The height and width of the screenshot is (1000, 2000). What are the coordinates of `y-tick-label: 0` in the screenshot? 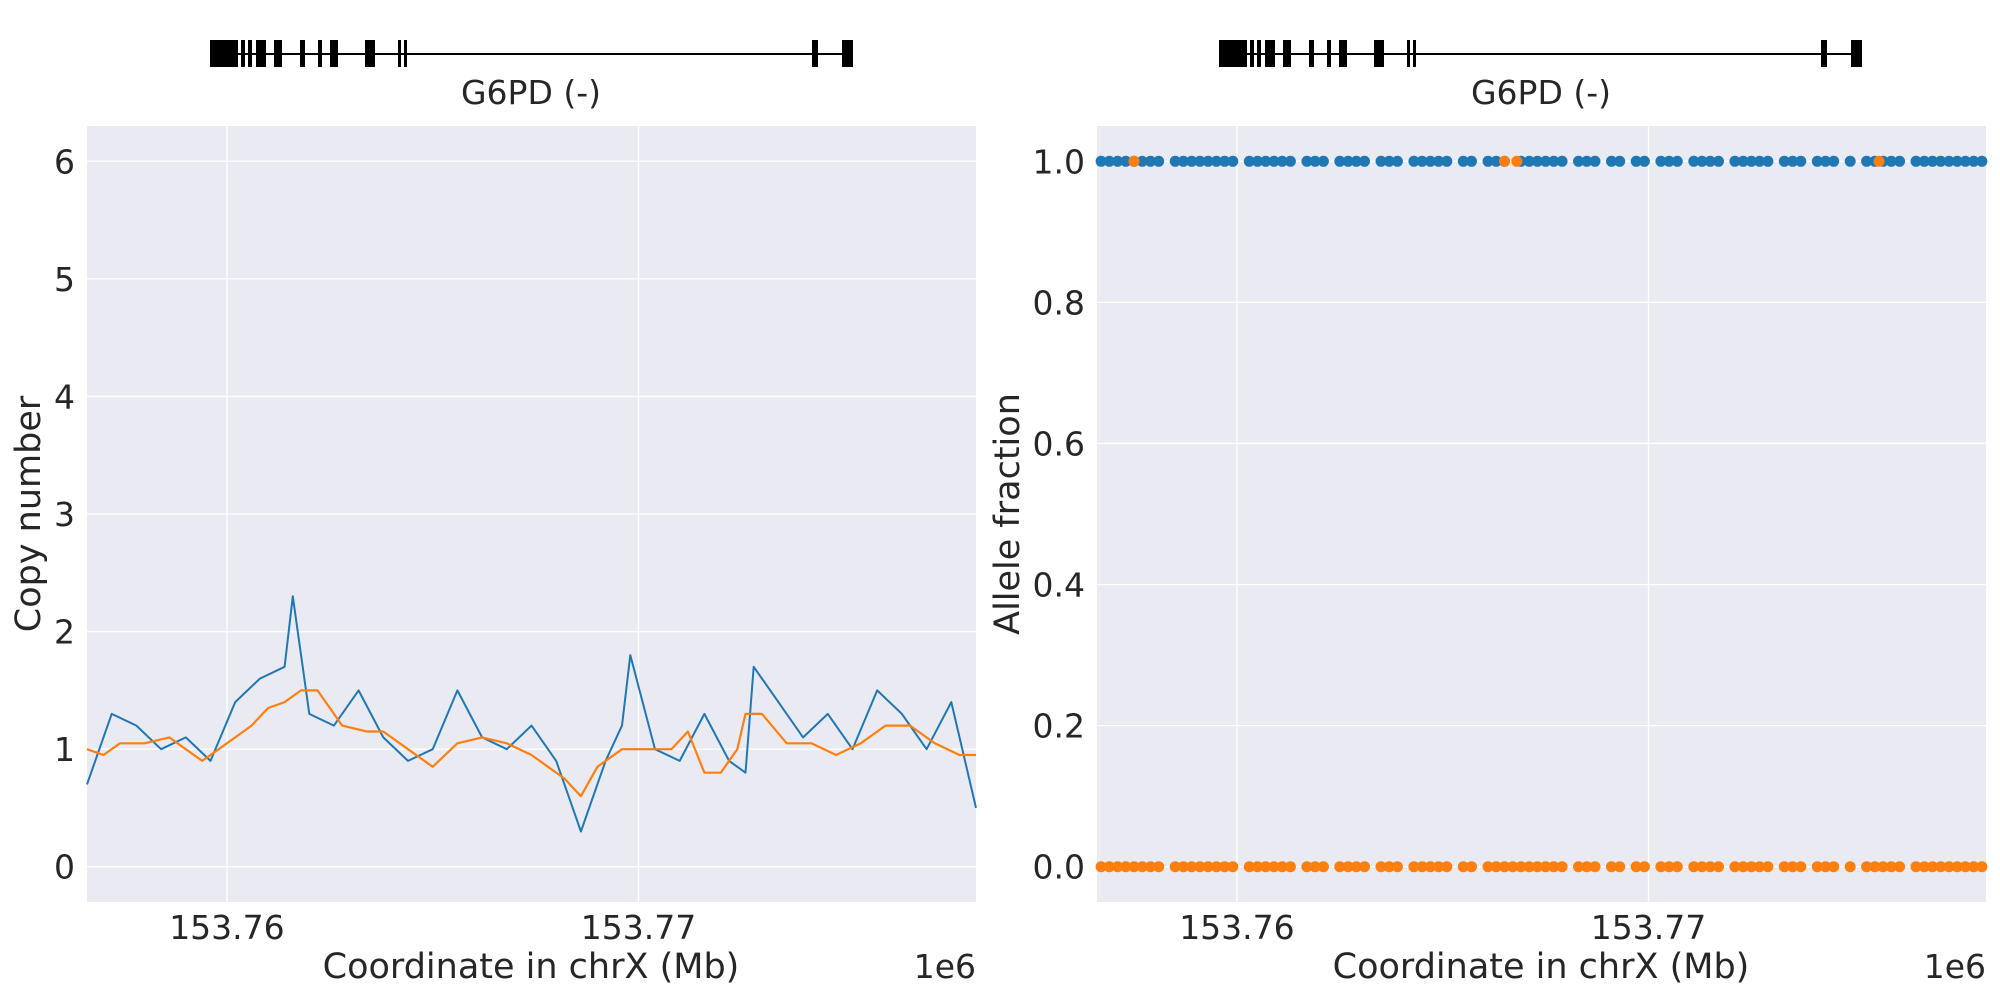 It's located at (64, 867).